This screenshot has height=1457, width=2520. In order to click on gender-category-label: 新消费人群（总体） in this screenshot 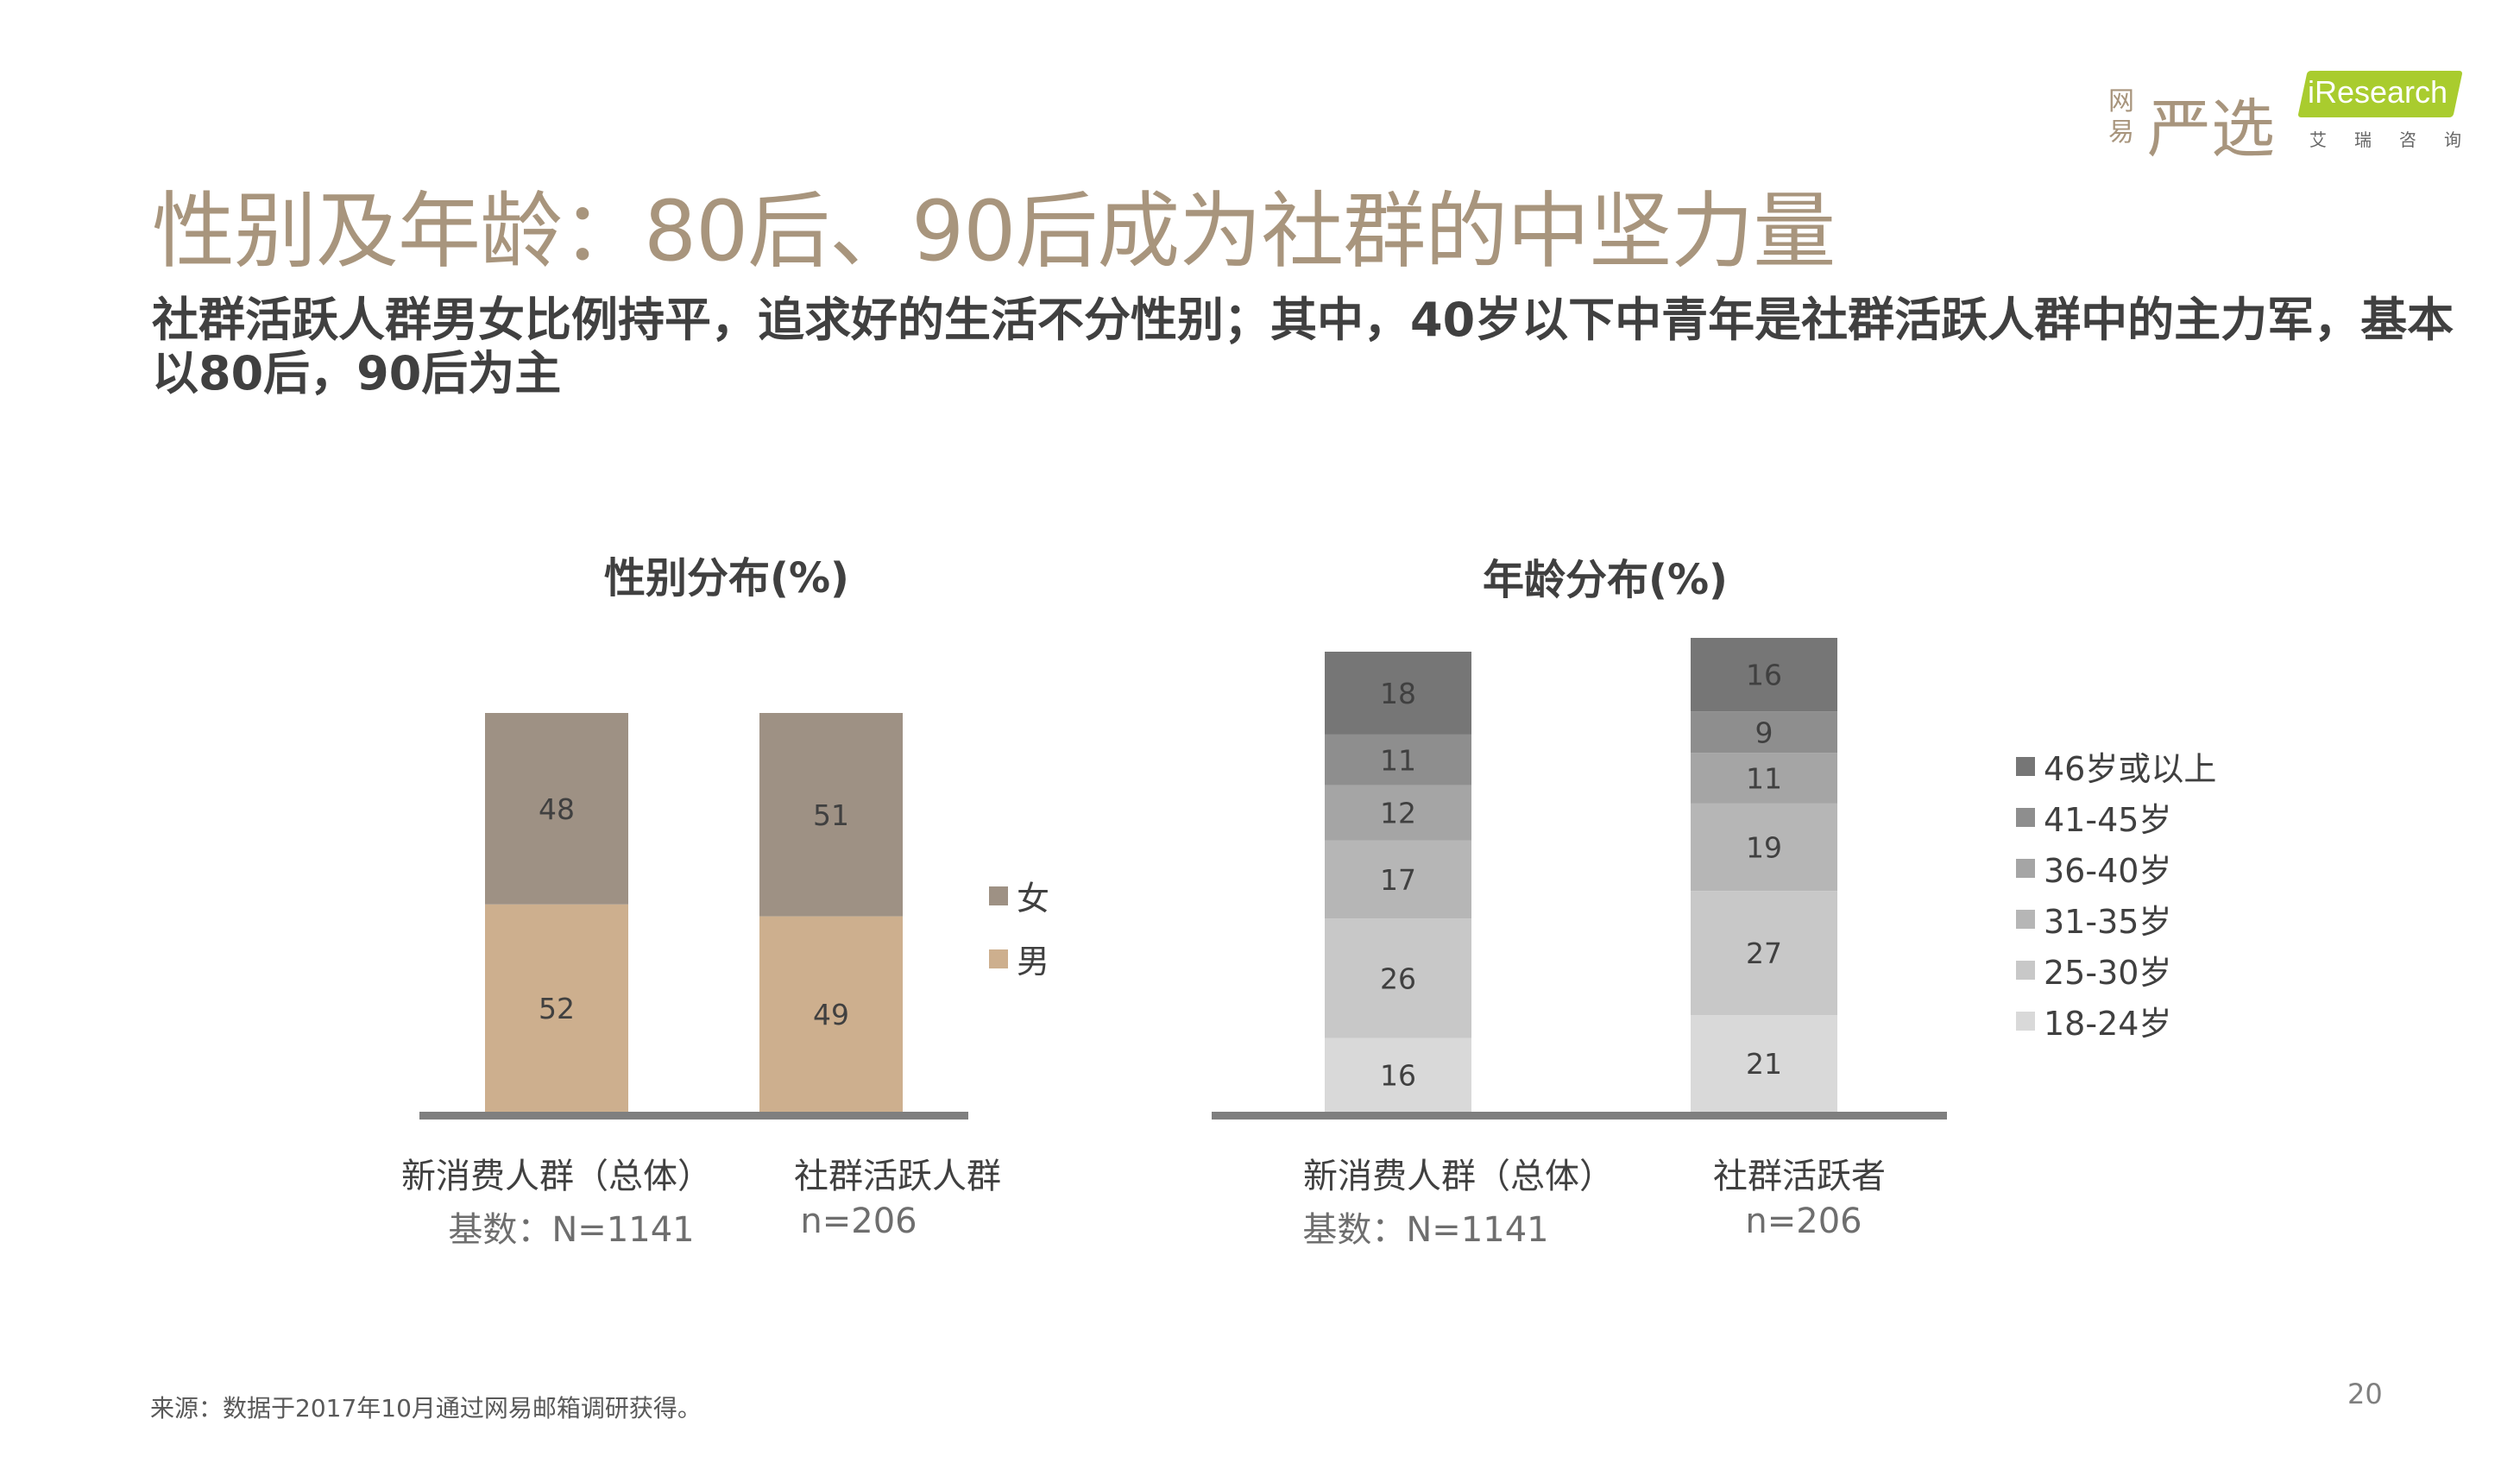, I will do `click(556, 1176)`.